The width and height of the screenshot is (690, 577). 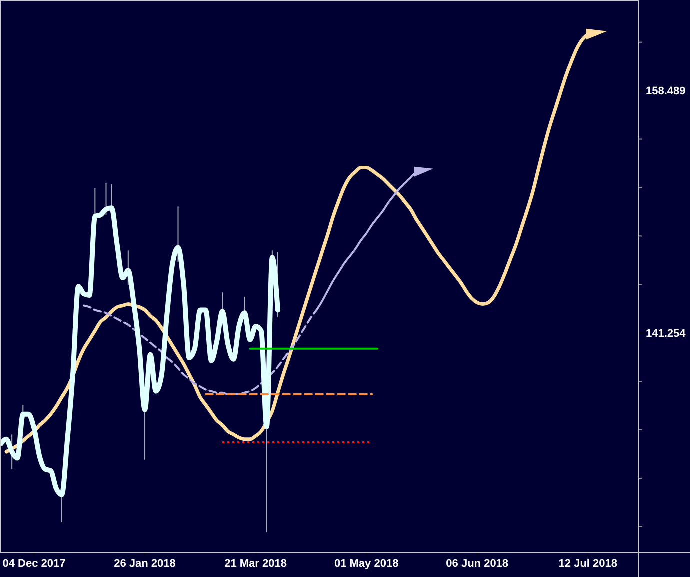 I want to click on y-tick-label: 158.489, so click(x=666, y=92).